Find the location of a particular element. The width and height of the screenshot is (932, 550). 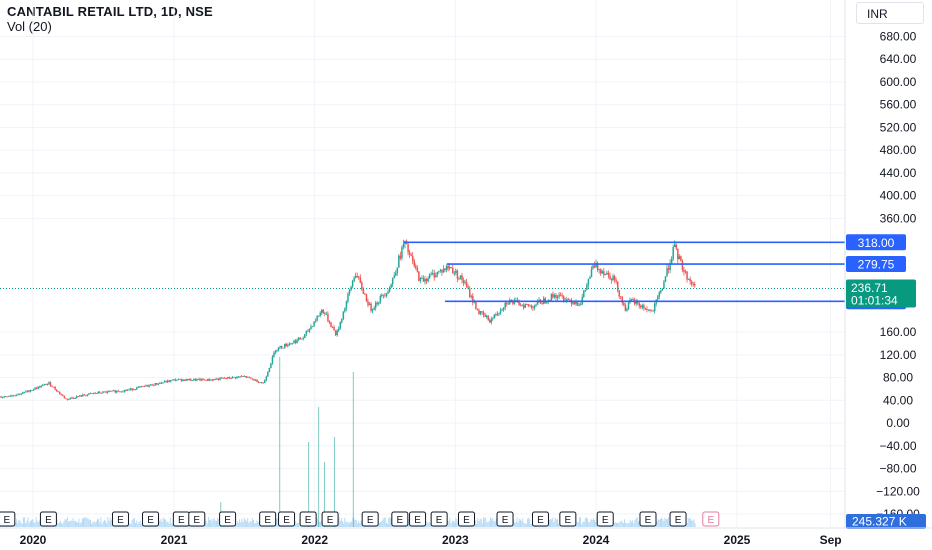

currency-selector: INR is located at coordinates (890, 13).